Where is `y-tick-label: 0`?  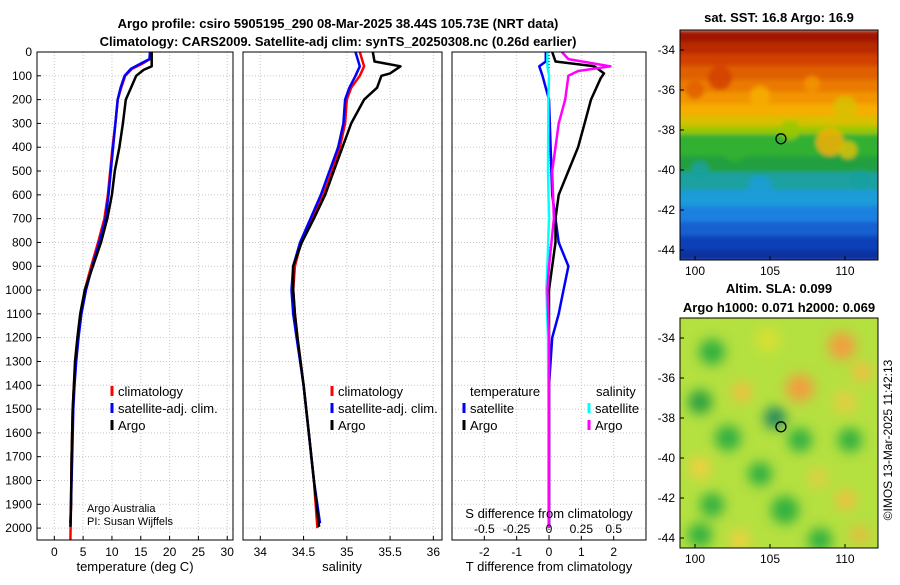
y-tick-label: 0 is located at coordinates (28, 52).